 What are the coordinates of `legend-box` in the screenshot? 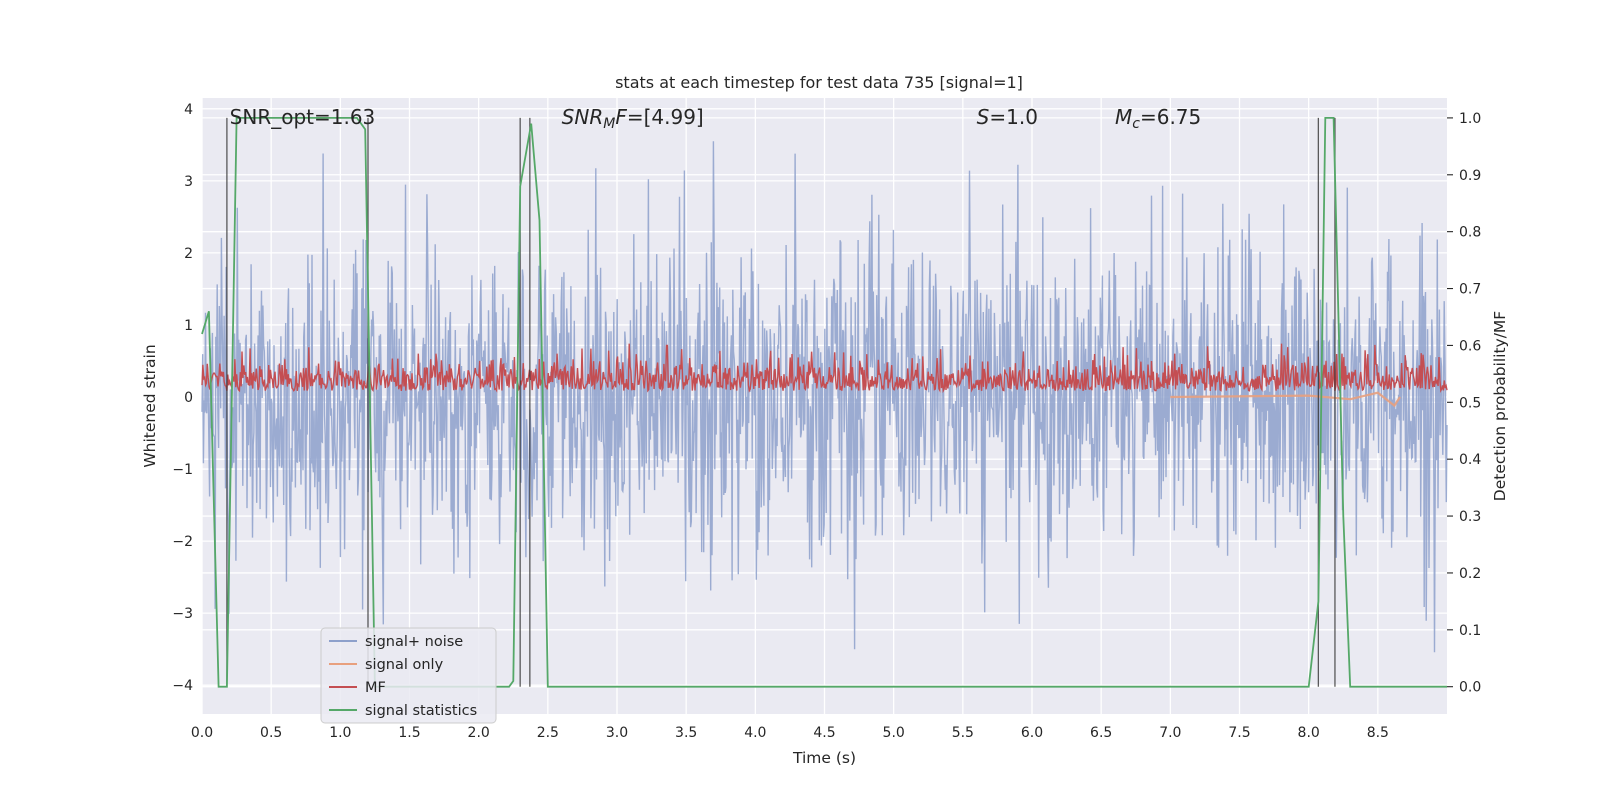 It's located at (408, 675).